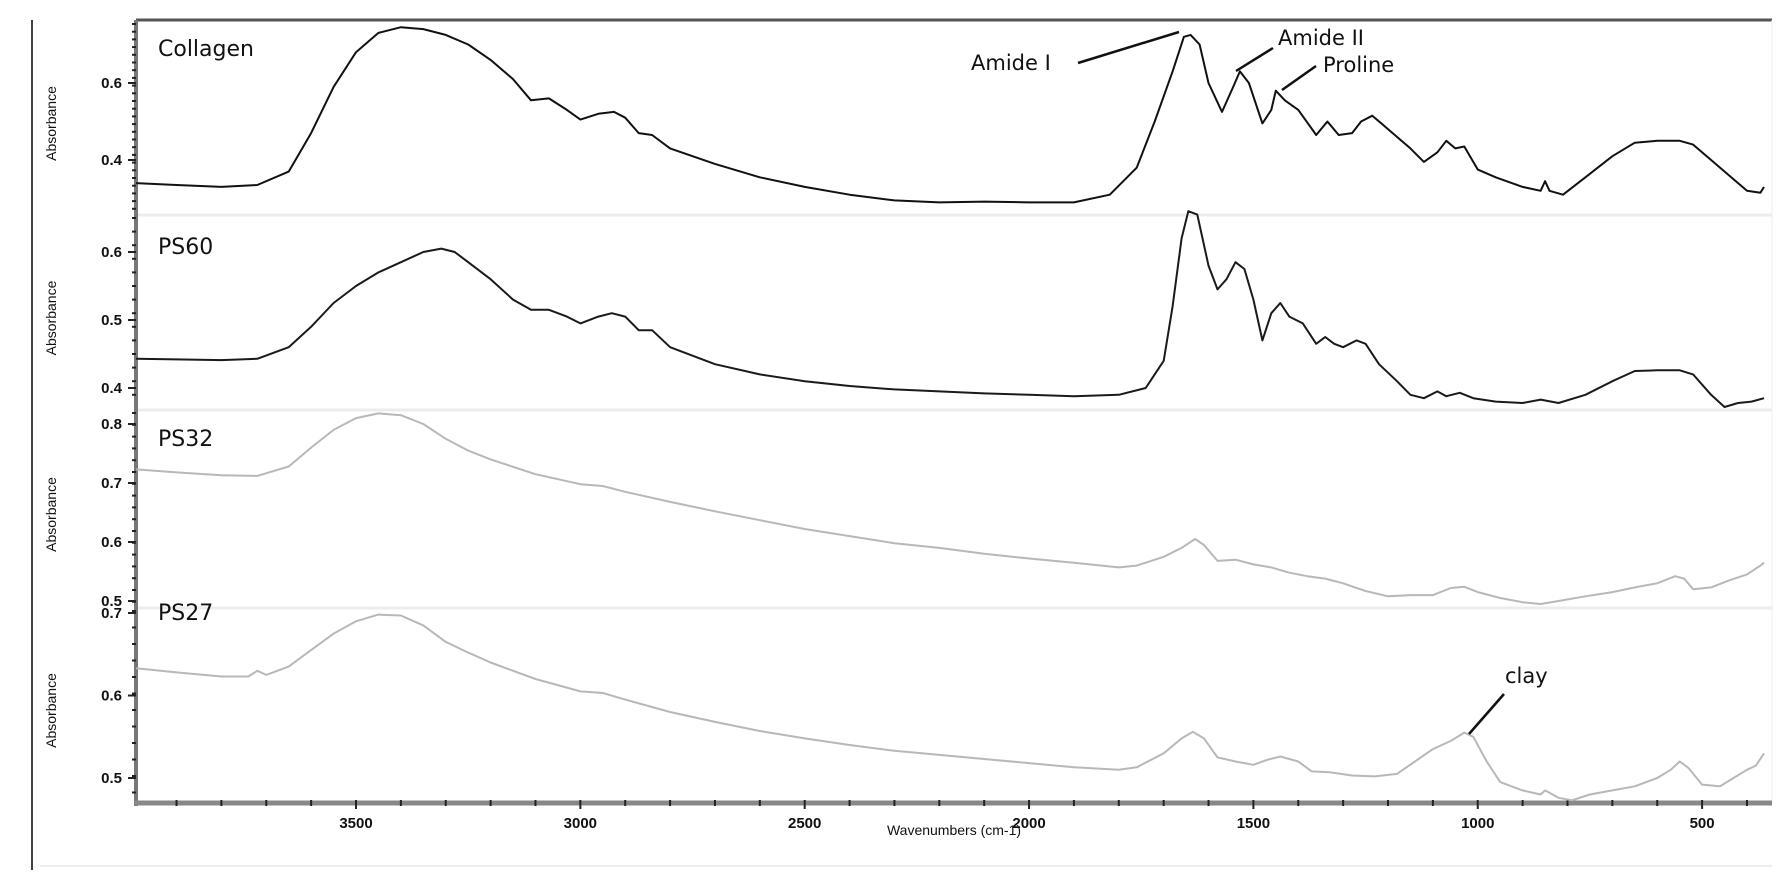 This screenshot has width=1790, height=874. What do you see at coordinates (1075, 52) in the screenshot?
I see `annotation-amide-i: Amide I` at bounding box center [1075, 52].